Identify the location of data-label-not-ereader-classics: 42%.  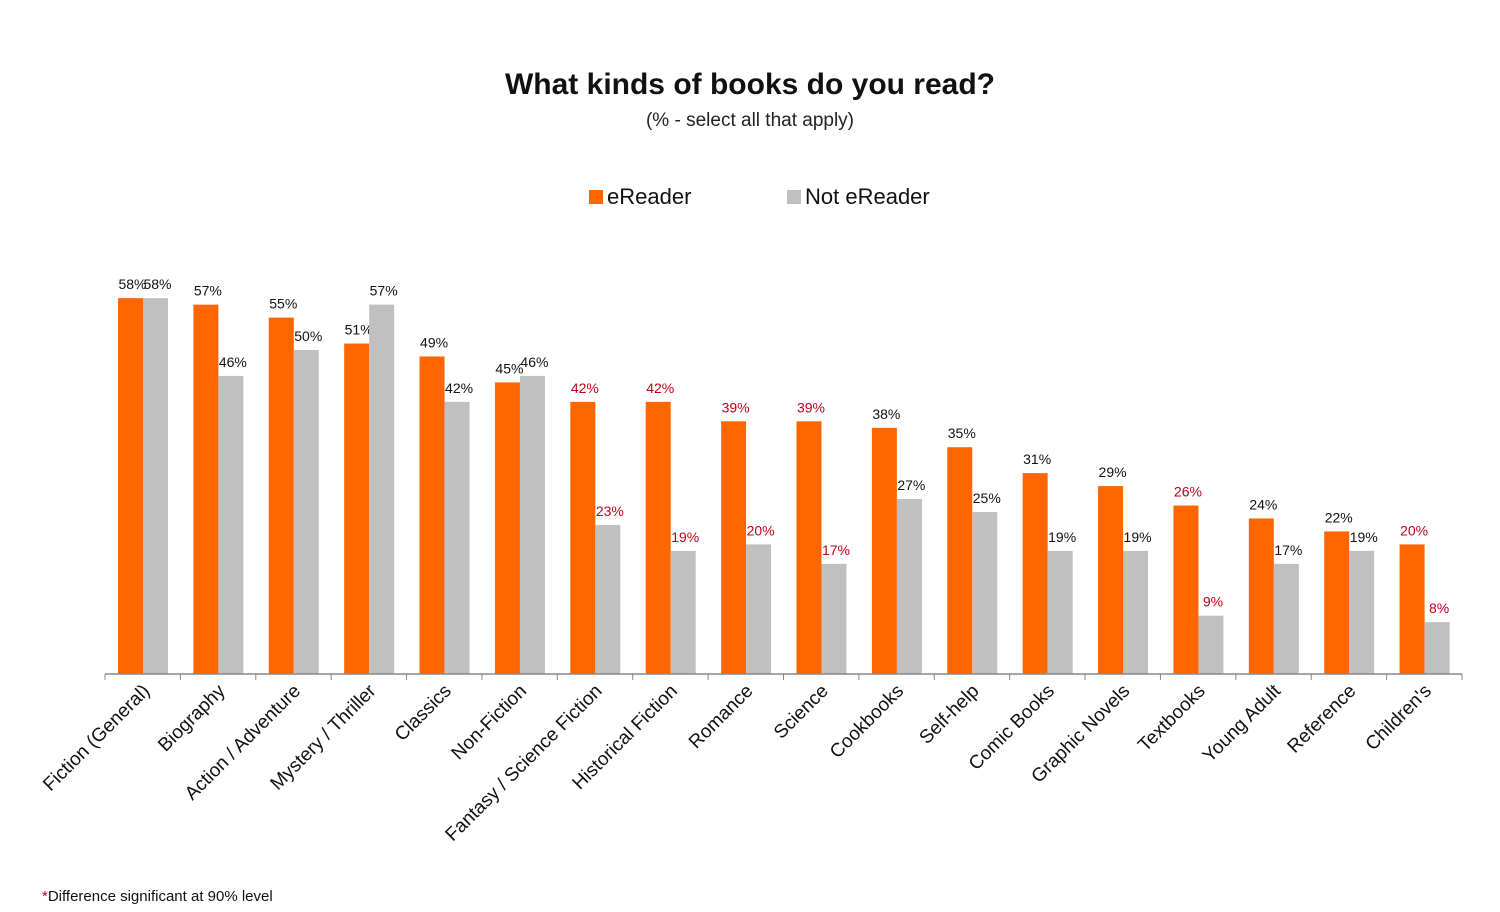
(459, 388).